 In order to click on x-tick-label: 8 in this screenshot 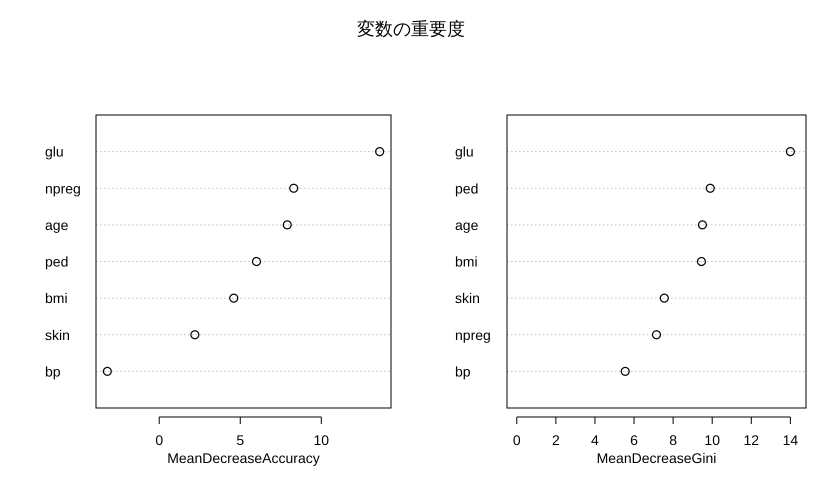, I will do `click(673, 440)`.